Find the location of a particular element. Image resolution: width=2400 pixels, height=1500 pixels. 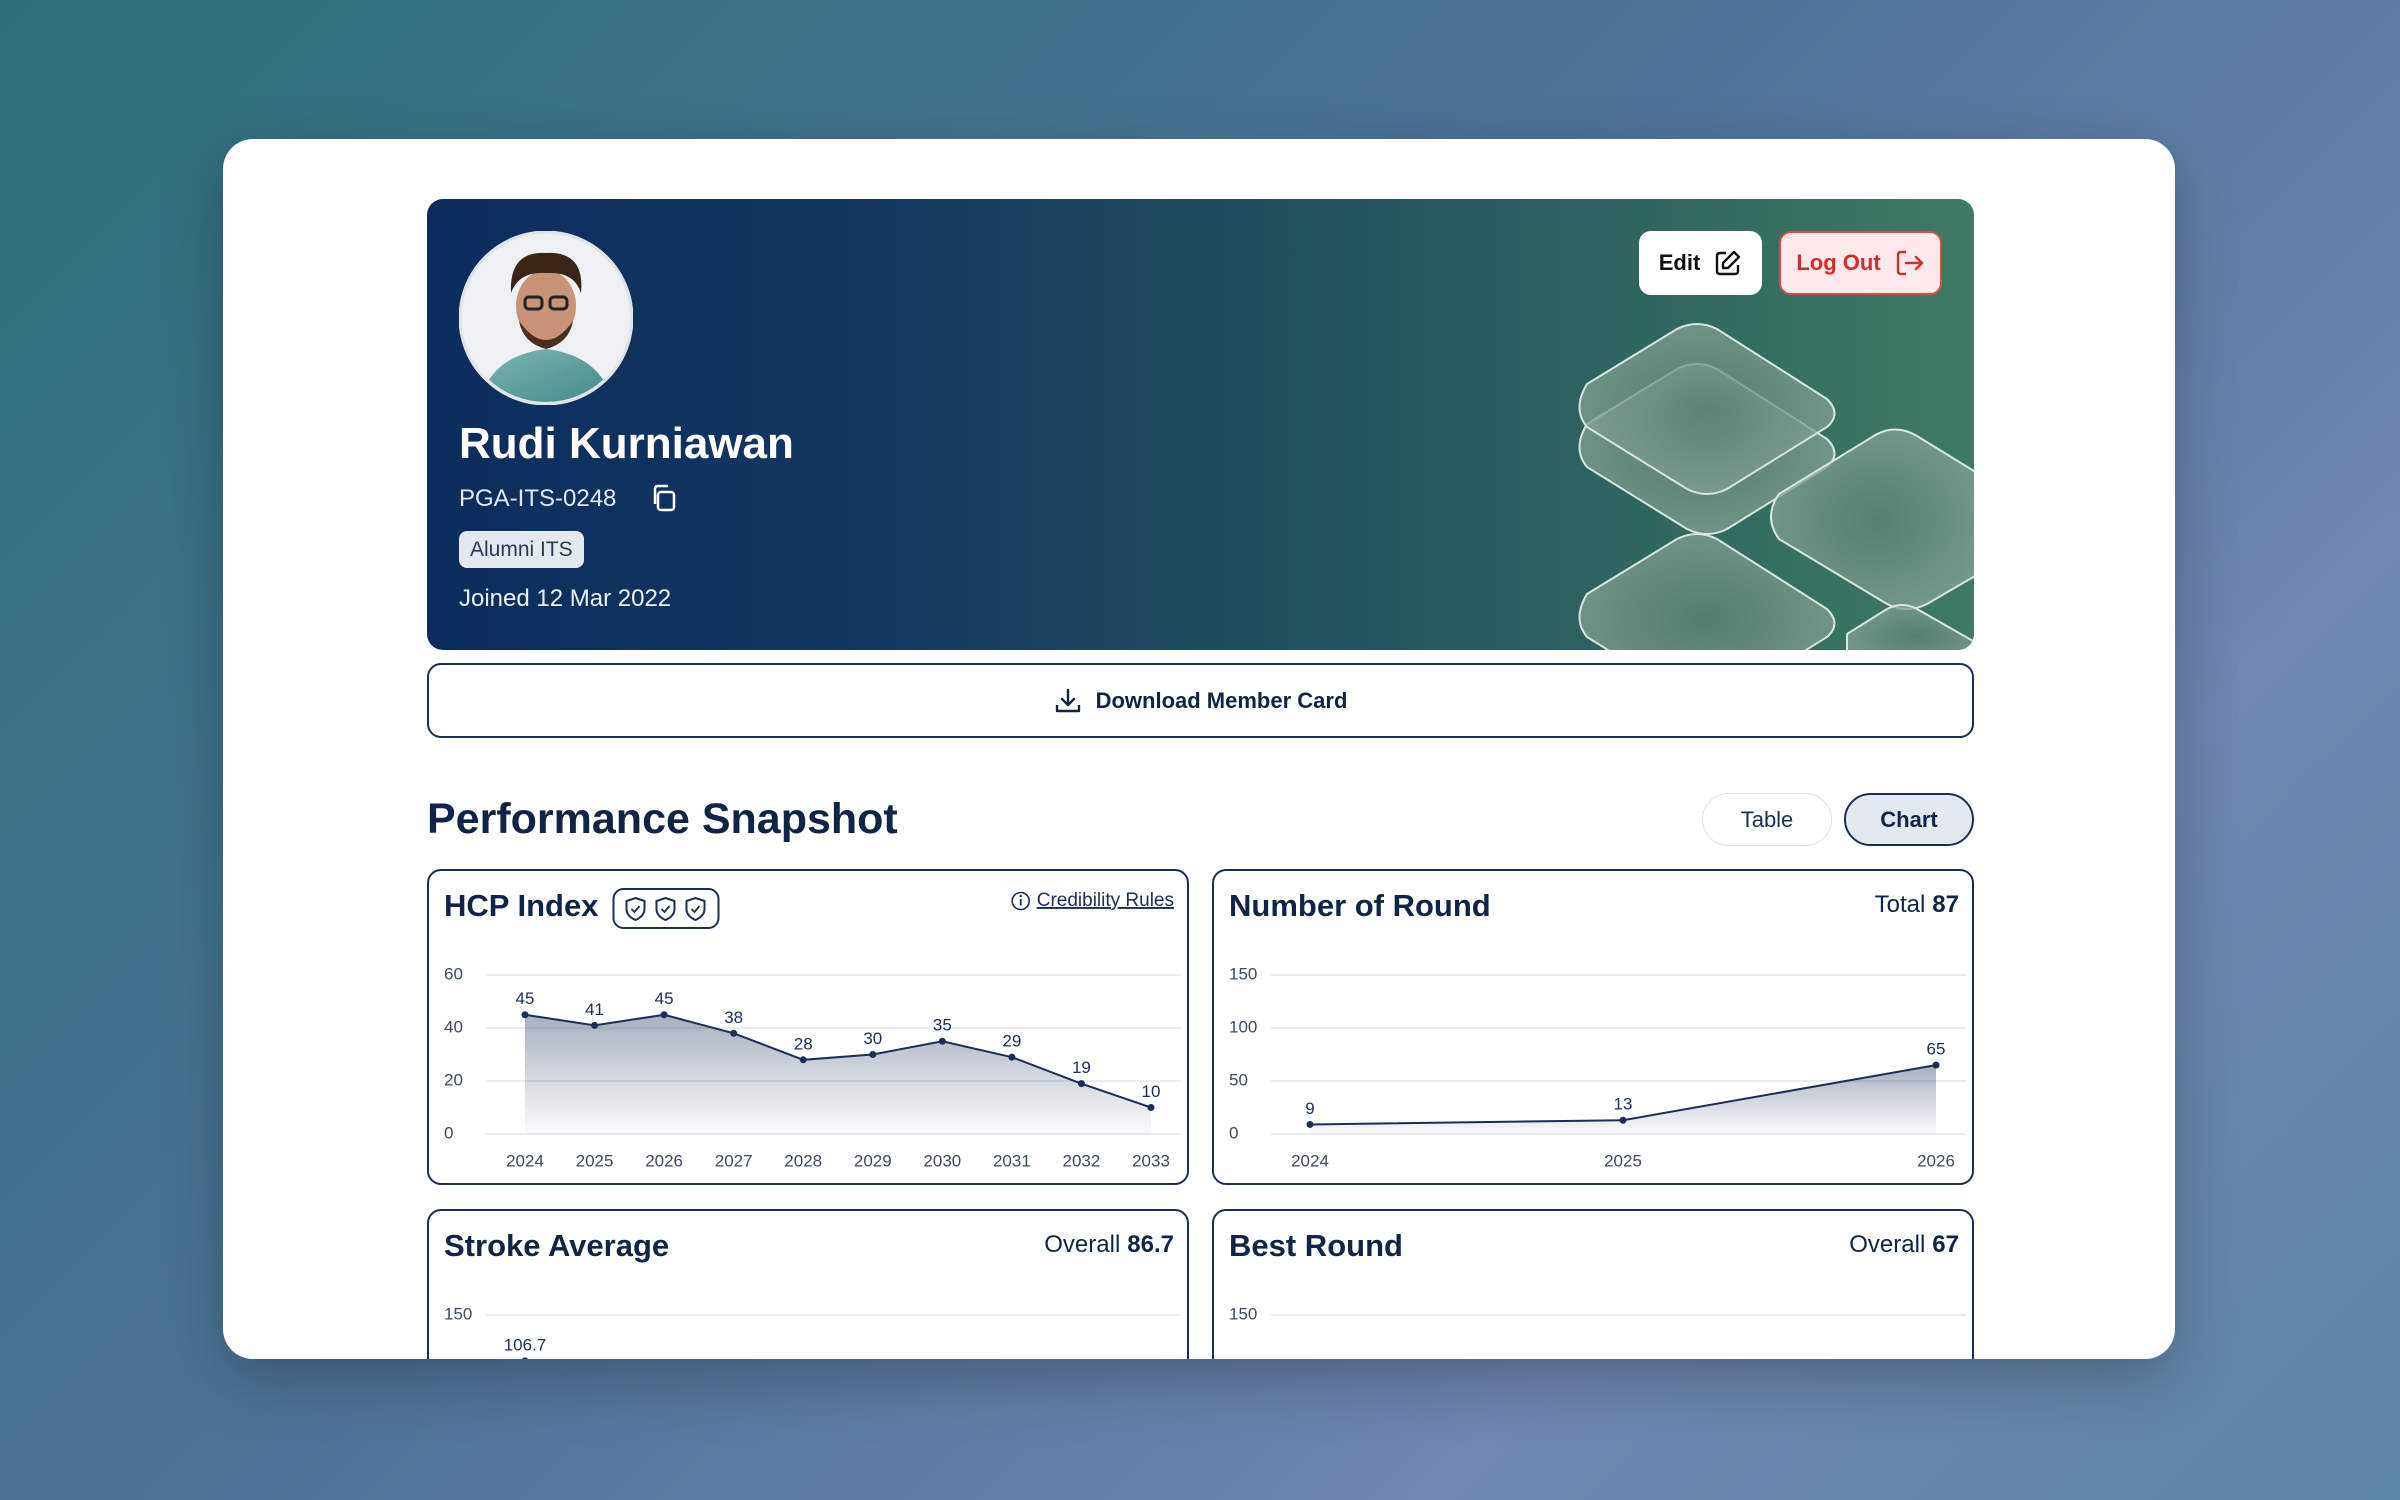

x-tick-label: 2026 is located at coordinates (664, 1160).